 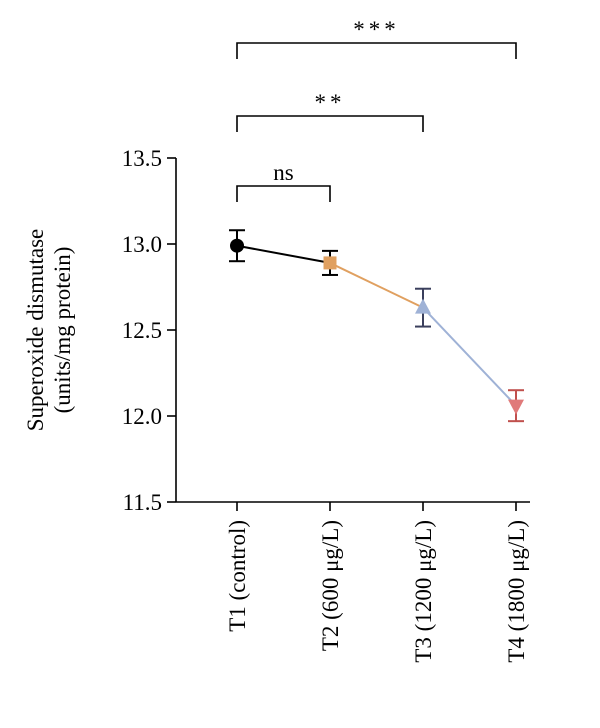 I want to click on y-axis-label: Superoxide dismutase (units/mg protein), so click(x=49, y=330).